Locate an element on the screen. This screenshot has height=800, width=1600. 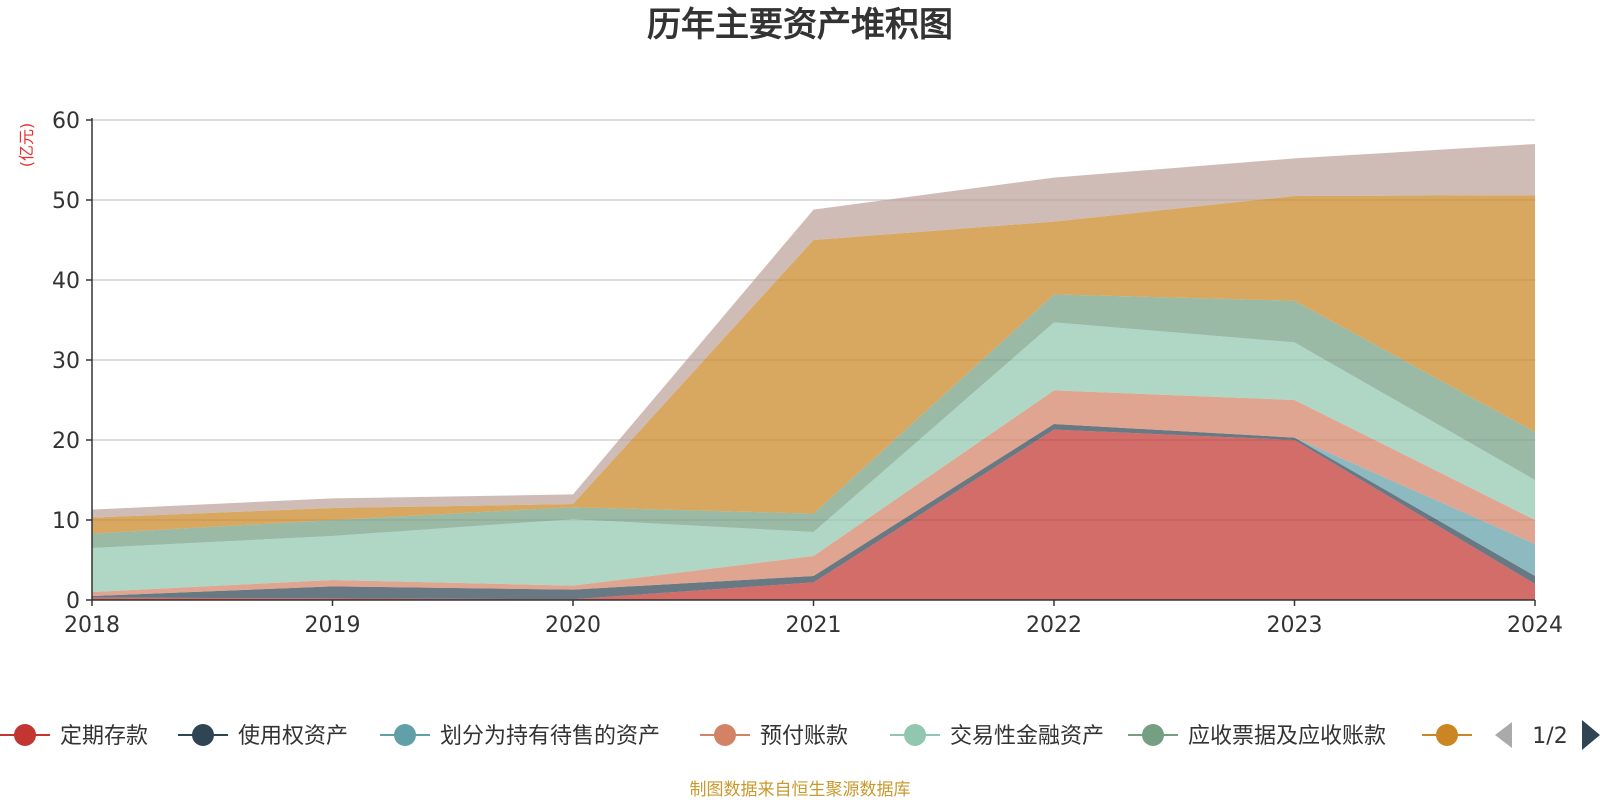
x-tick-label: 2018 is located at coordinates (92, 625).